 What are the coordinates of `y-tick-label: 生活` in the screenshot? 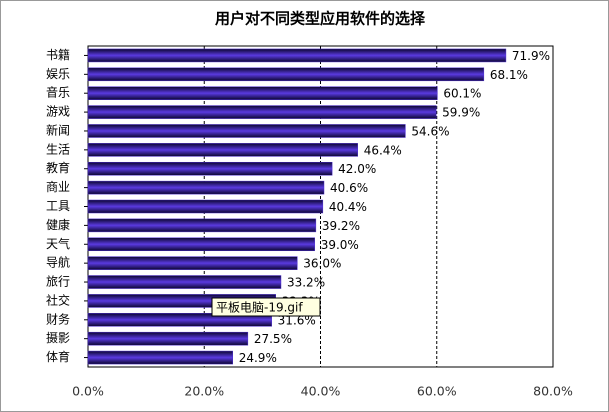 It's located at (58, 149).